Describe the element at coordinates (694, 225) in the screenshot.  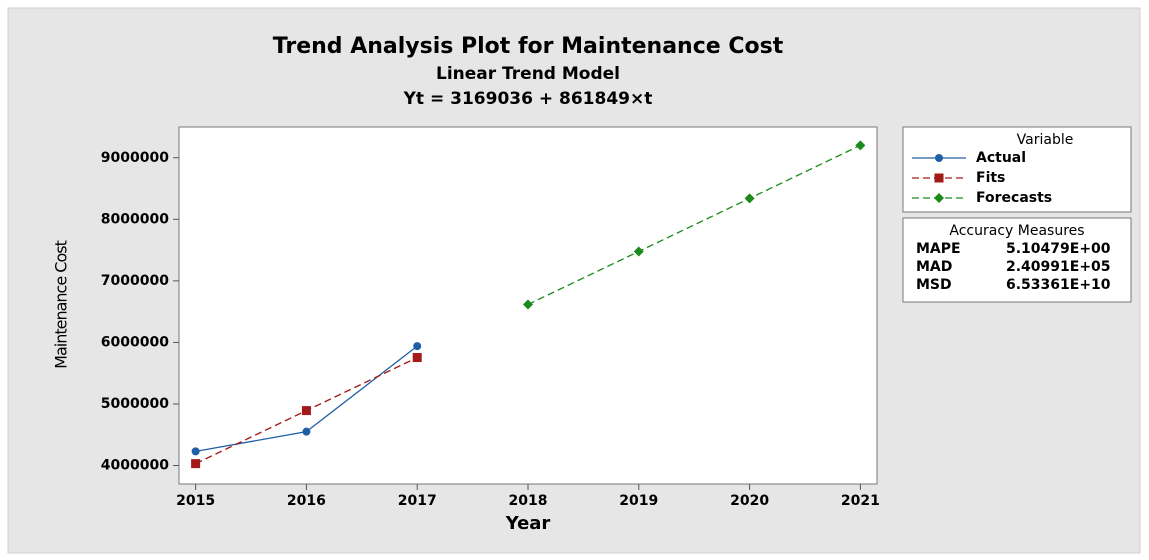
I see `series-line` at that location.